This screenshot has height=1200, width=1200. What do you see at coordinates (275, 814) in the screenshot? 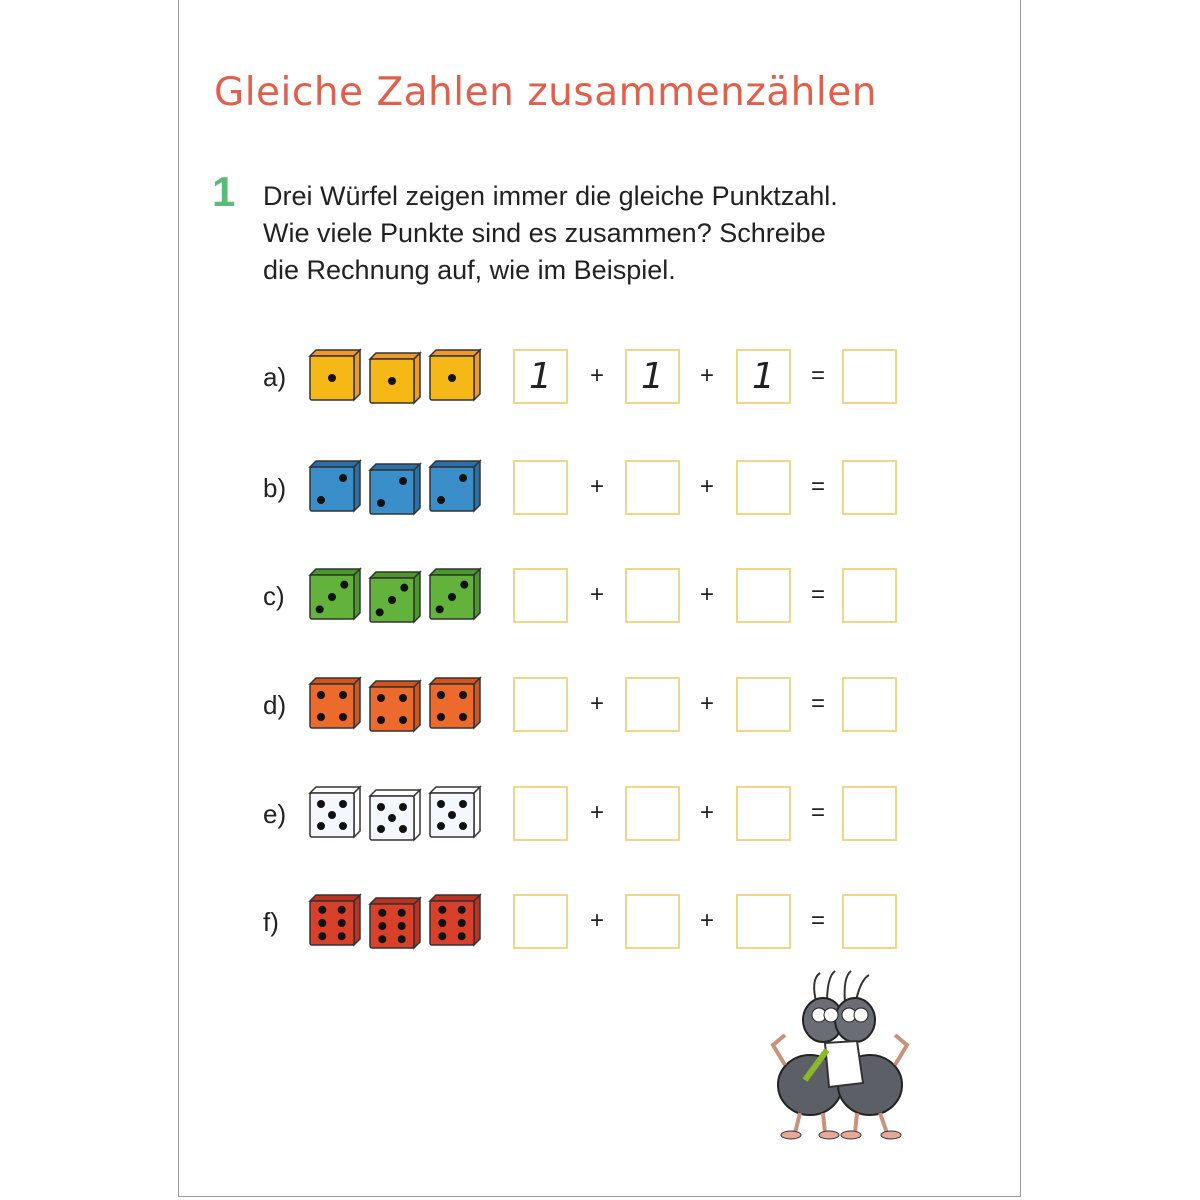
I see `row-label: e)` at bounding box center [275, 814].